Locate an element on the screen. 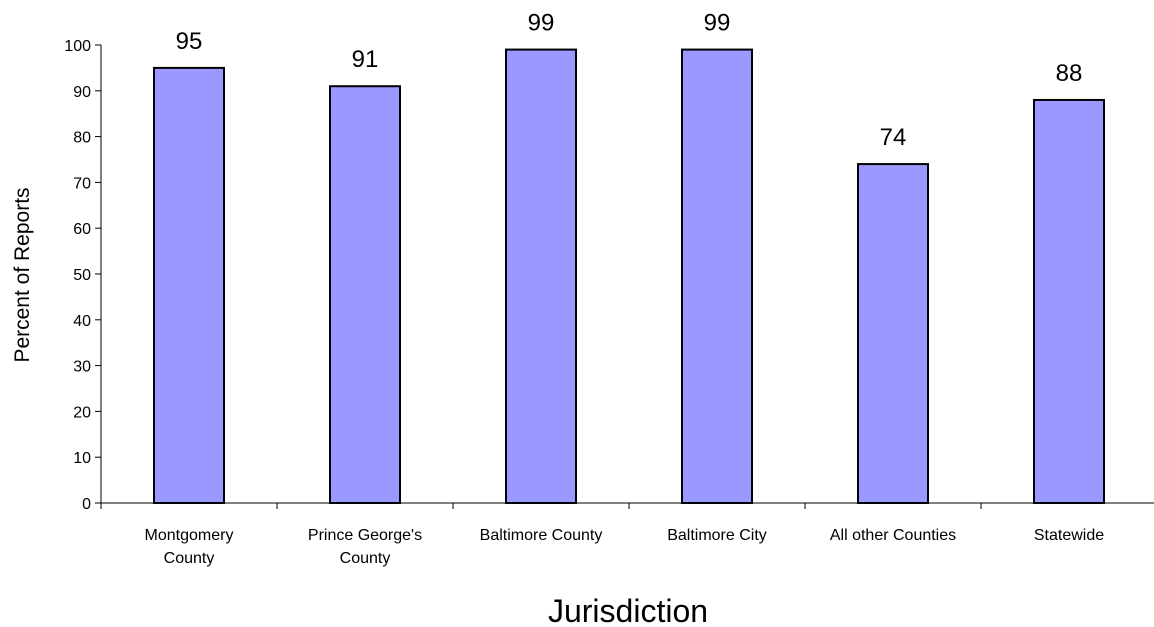 The height and width of the screenshot is (627, 1154). category-label: Prince George's County is located at coordinates (365, 547).